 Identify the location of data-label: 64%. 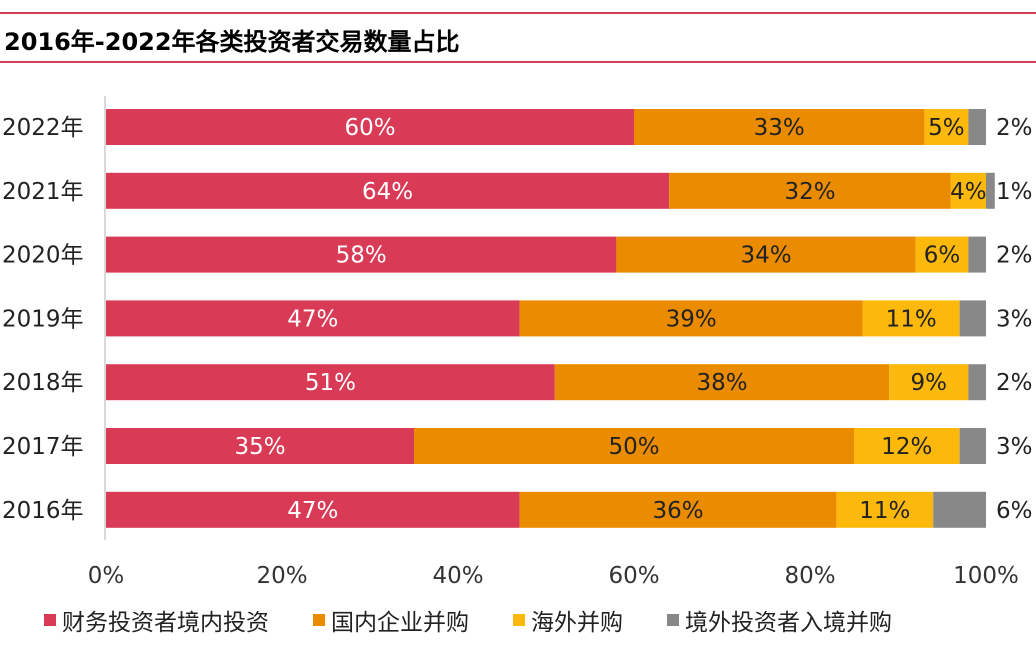
(387, 192).